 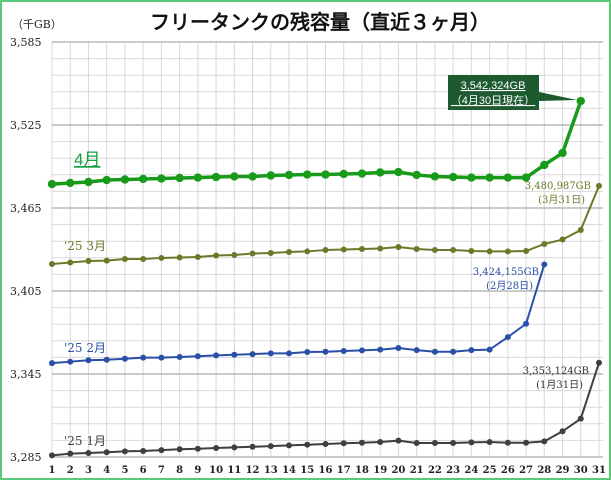 I want to click on callout-value: 3,542,324GB, so click(x=493, y=86).